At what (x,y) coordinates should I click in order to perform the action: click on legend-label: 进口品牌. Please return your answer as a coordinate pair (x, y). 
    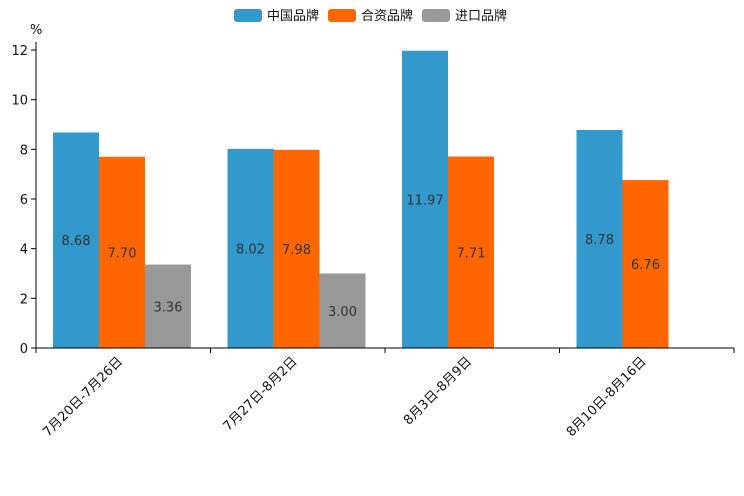
    Looking at the image, I should click on (481, 16).